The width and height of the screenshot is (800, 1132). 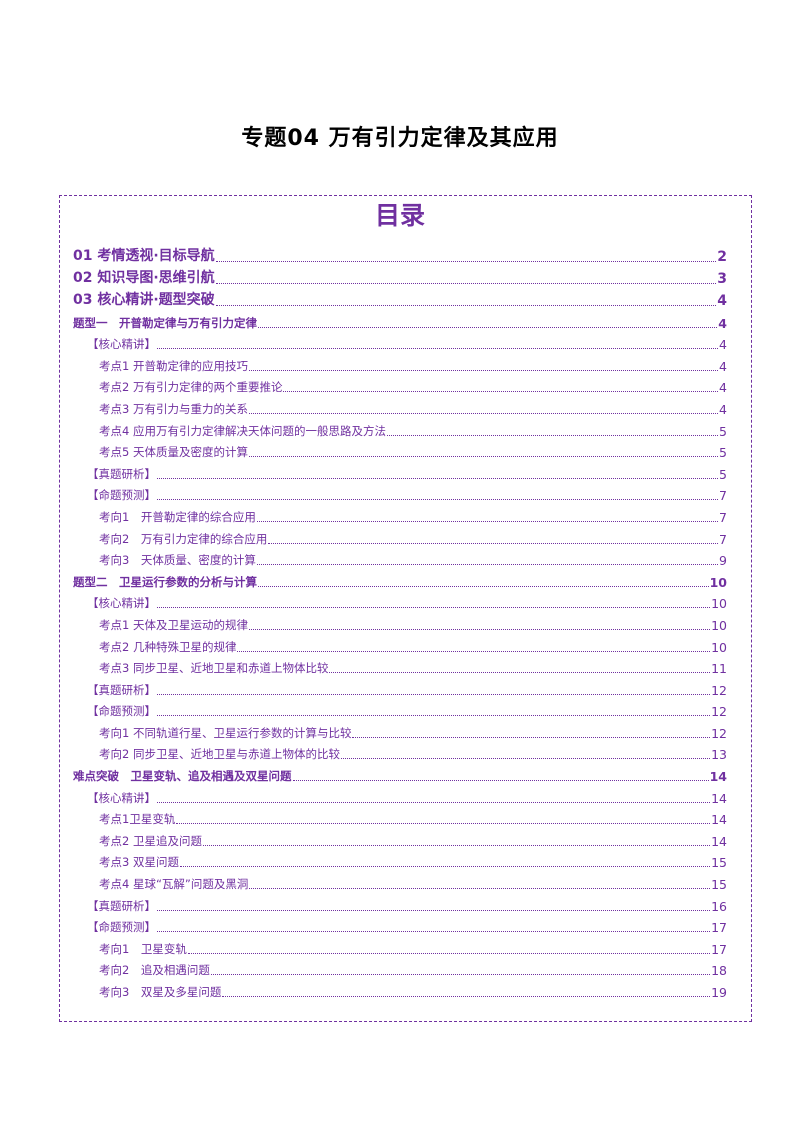 What do you see at coordinates (400, 989) in the screenshot?
I see `toc-entry: 考向3 双星及多星问题 19` at bounding box center [400, 989].